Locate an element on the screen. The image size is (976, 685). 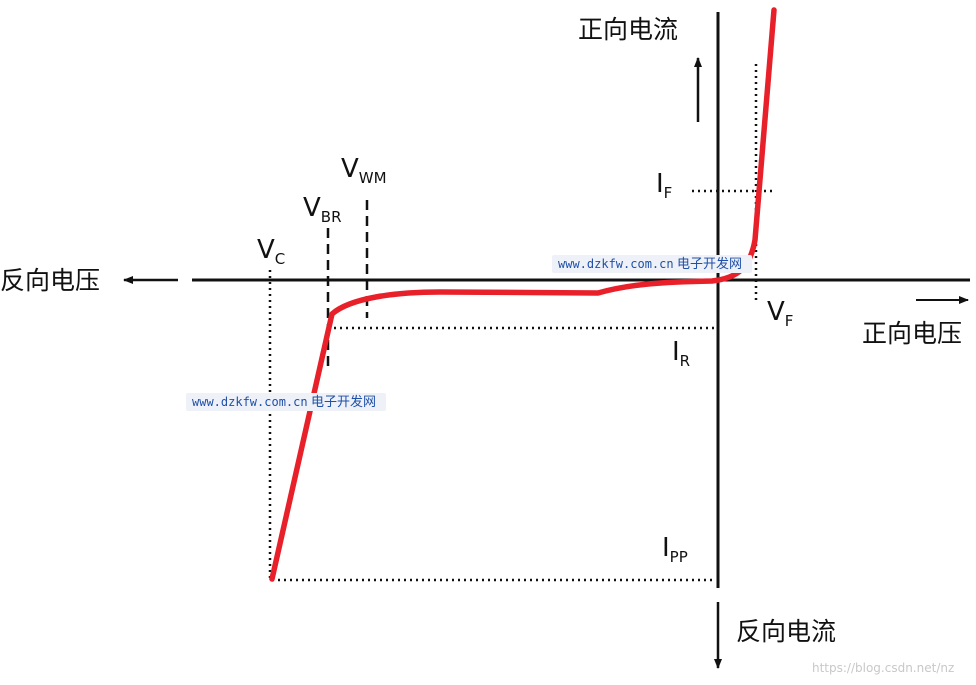
vwm-label: VWM is located at coordinates (364, 170).